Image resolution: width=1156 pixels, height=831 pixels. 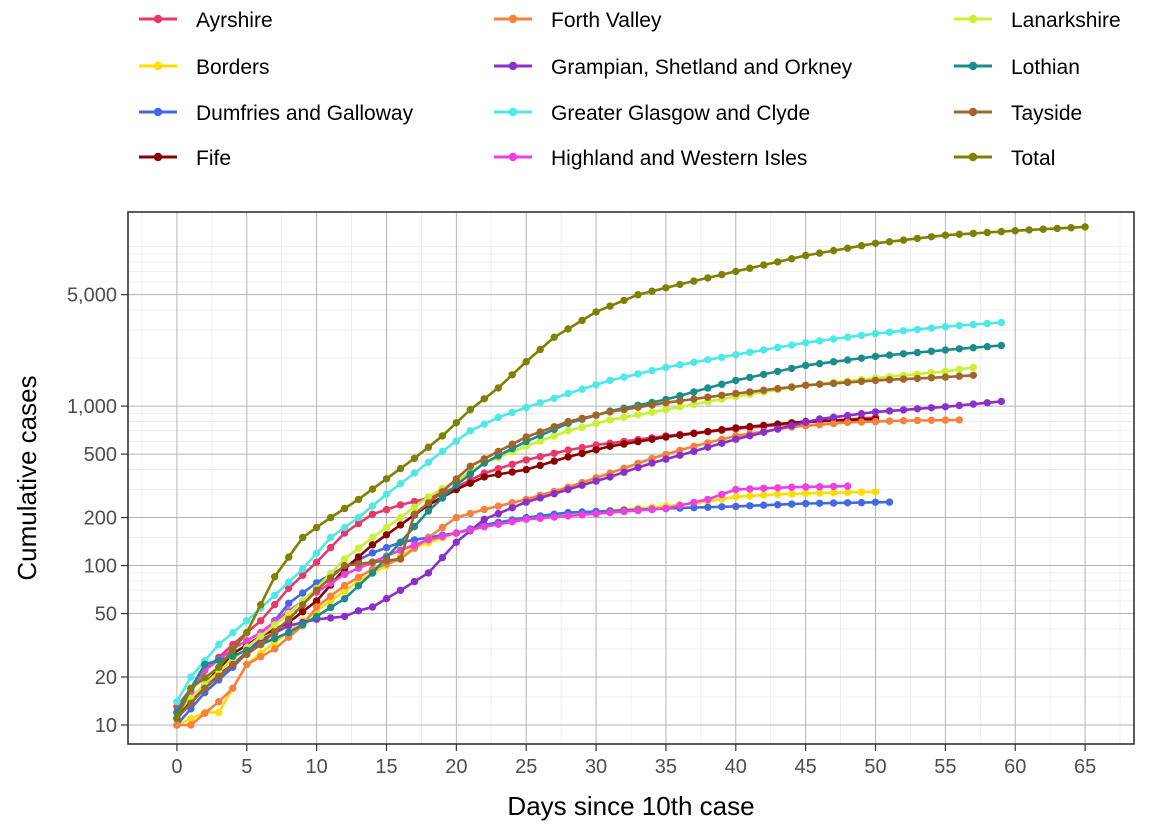 What do you see at coordinates (736, 767) in the screenshot?
I see `x-tick-label: 40` at bounding box center [736, 767].